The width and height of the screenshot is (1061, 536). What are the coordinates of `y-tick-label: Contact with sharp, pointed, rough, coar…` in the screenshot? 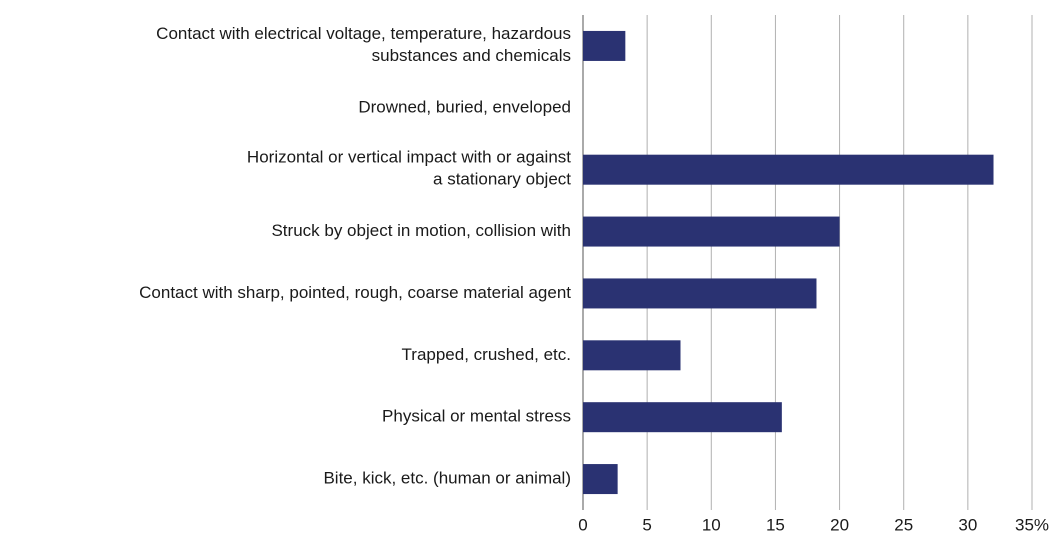 It's located at (355, 292).